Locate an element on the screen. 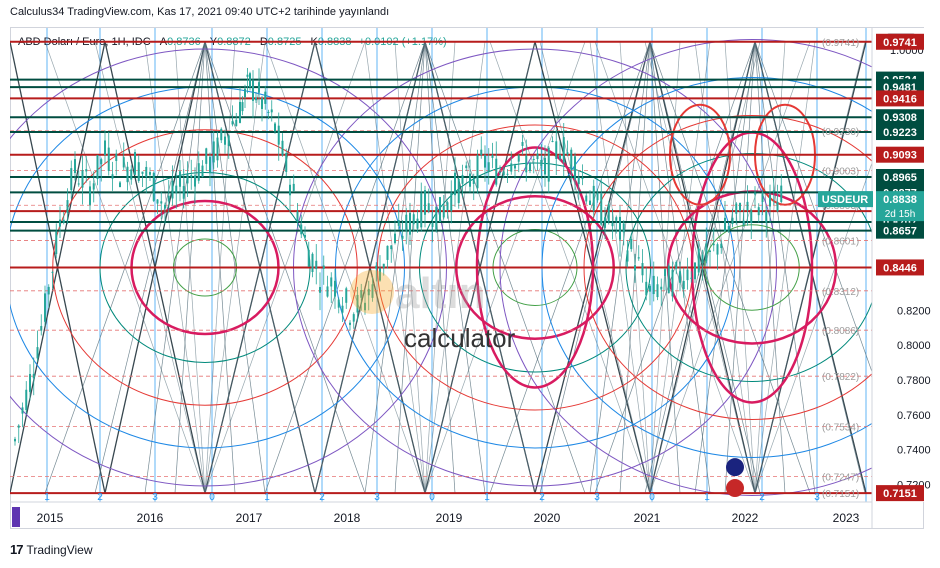 The width and height of the screenshot is (940, 568). current-price-name: USDEUR is located at coordinates (845, 200).